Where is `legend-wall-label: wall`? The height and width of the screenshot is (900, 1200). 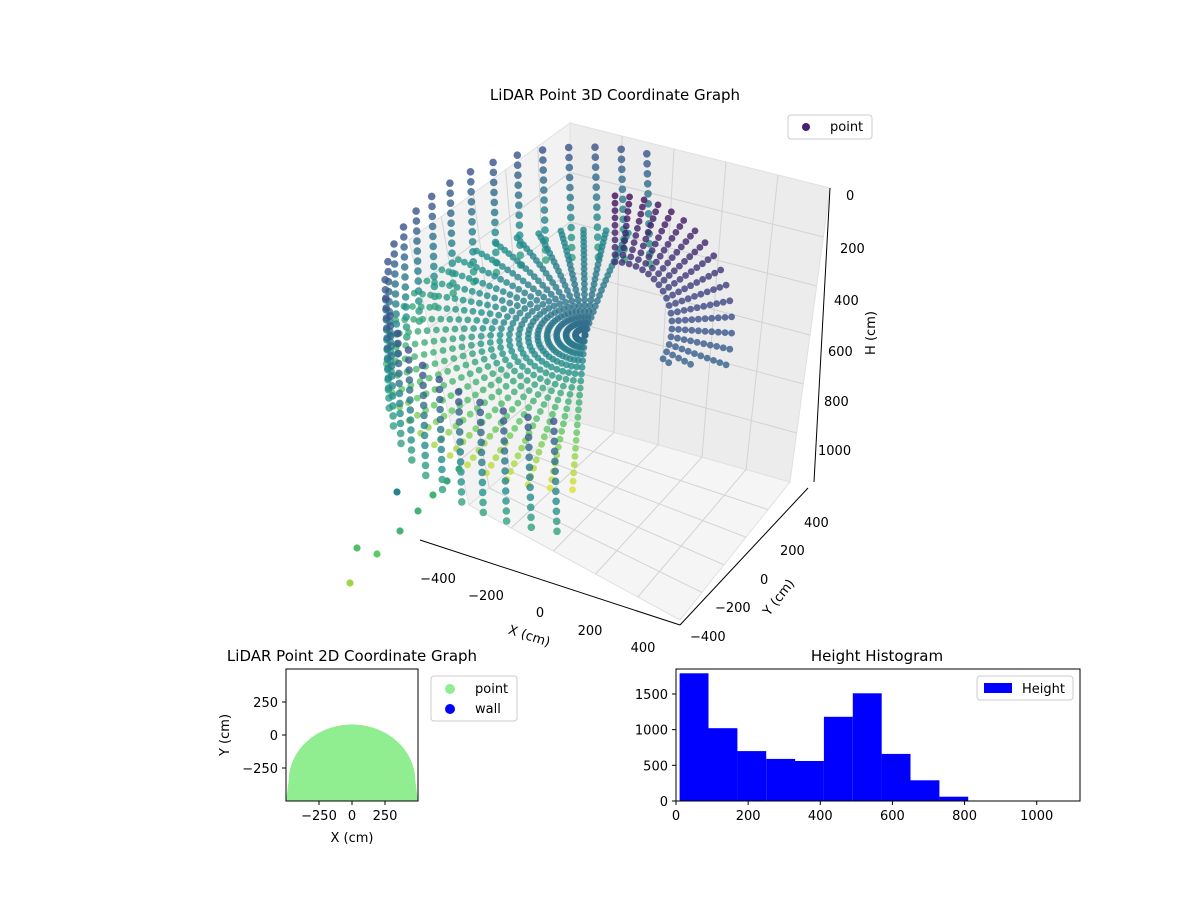
legend-wall-label: wall is located at coordinates (488, 709).